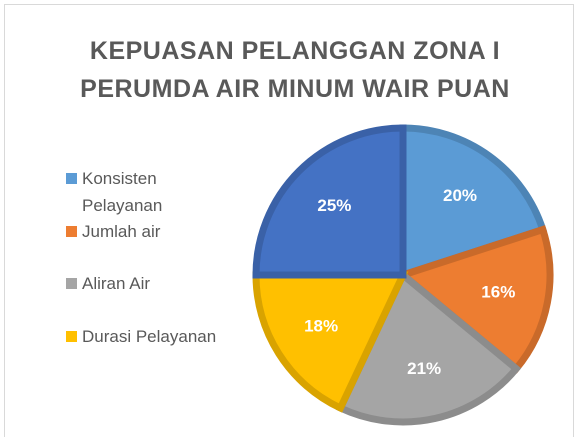  I want to click on data-label: 18%, so click(321, 325).